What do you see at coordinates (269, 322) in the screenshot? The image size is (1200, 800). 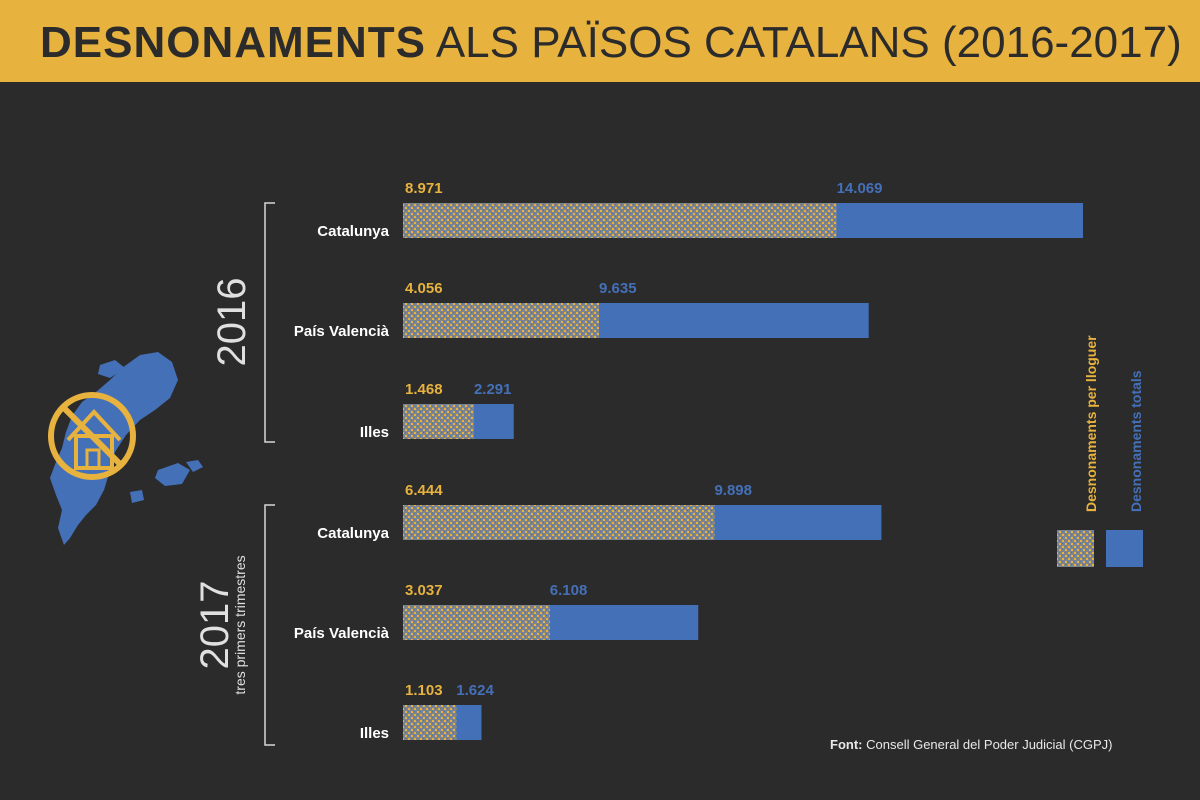 I see `bracket-2016` at bounding box center [269, 322].